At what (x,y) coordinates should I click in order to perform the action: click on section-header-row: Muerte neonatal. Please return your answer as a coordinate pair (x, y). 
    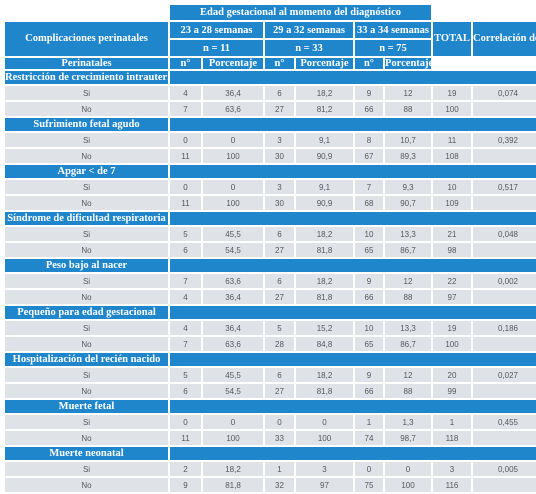
    Looking at the image, I should click on (270, 453).